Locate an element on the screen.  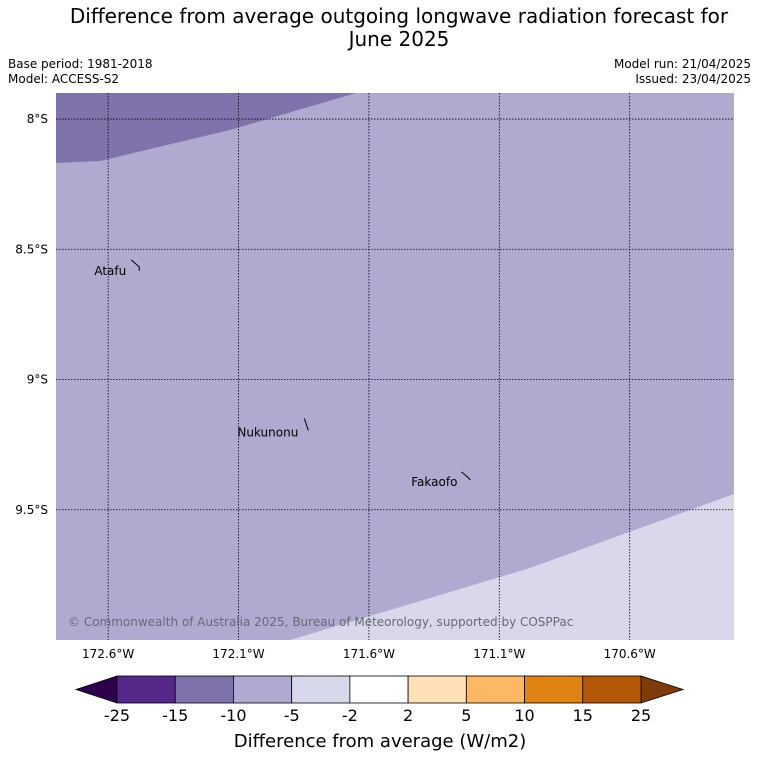
colorbar-tick-label: -15 is located at coordinates (175, 715).